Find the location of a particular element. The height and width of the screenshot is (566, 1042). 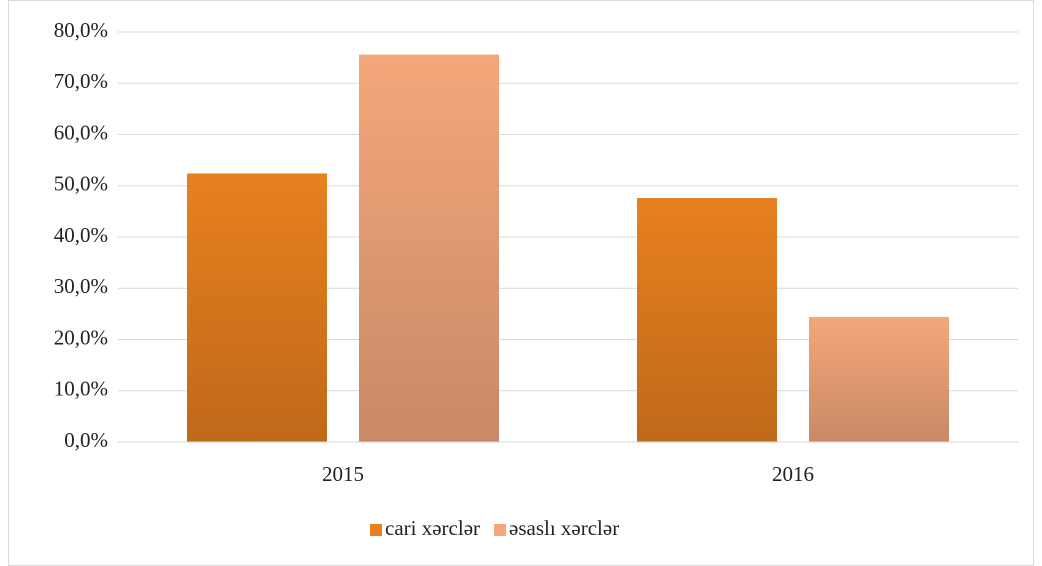

y-tick-label: 10,0% is located at coordinates (81, 389).